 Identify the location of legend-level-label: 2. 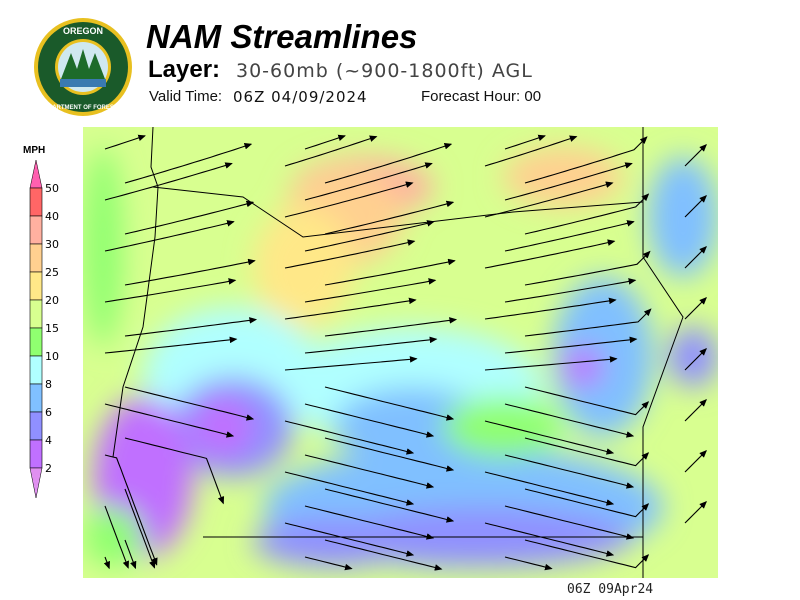
(48, 468).